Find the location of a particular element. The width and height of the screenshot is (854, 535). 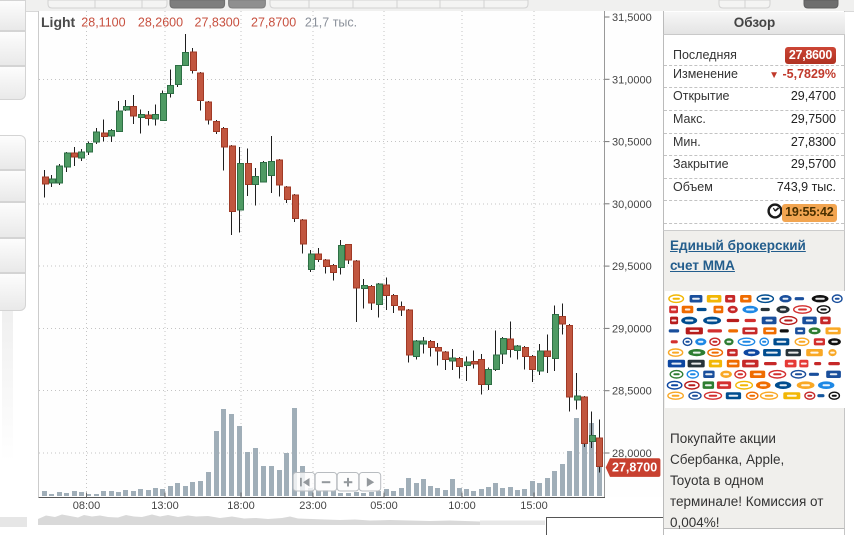

svg-text: 28,0000 is located at coordinates (632, 454).